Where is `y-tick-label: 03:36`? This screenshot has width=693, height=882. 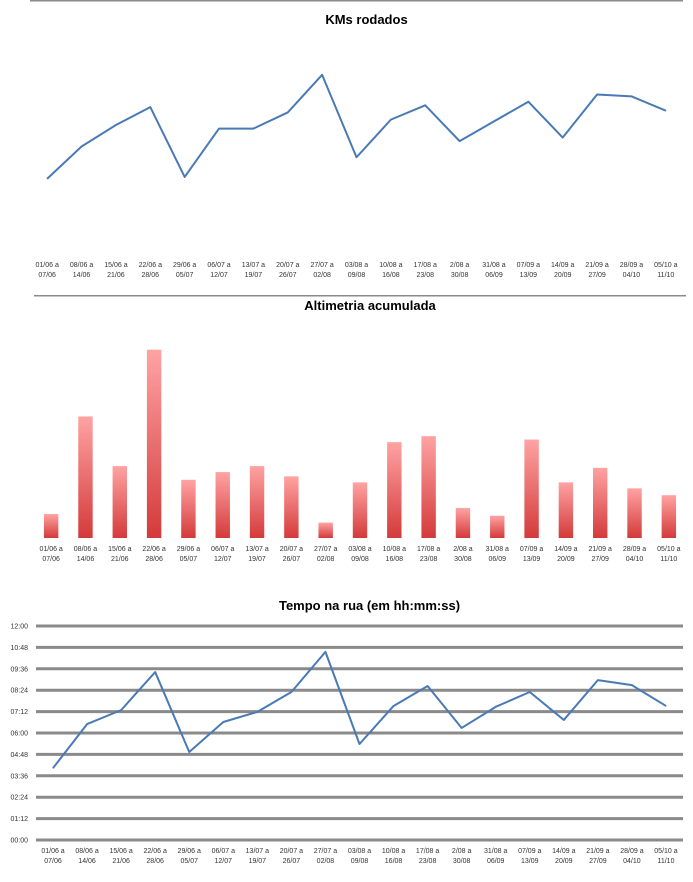
y-tick-label: 03:36 is located at coordinates (19, 776).